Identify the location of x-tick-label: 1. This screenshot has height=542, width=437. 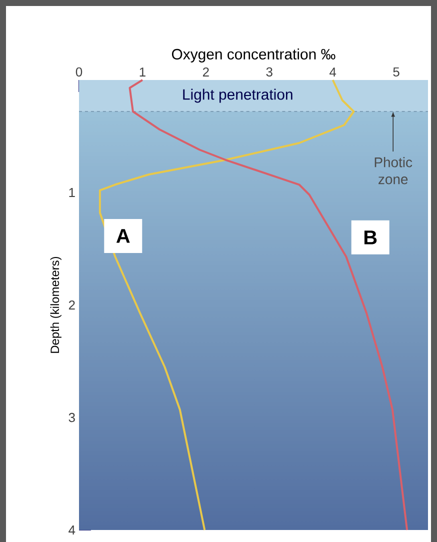
(143, 72).